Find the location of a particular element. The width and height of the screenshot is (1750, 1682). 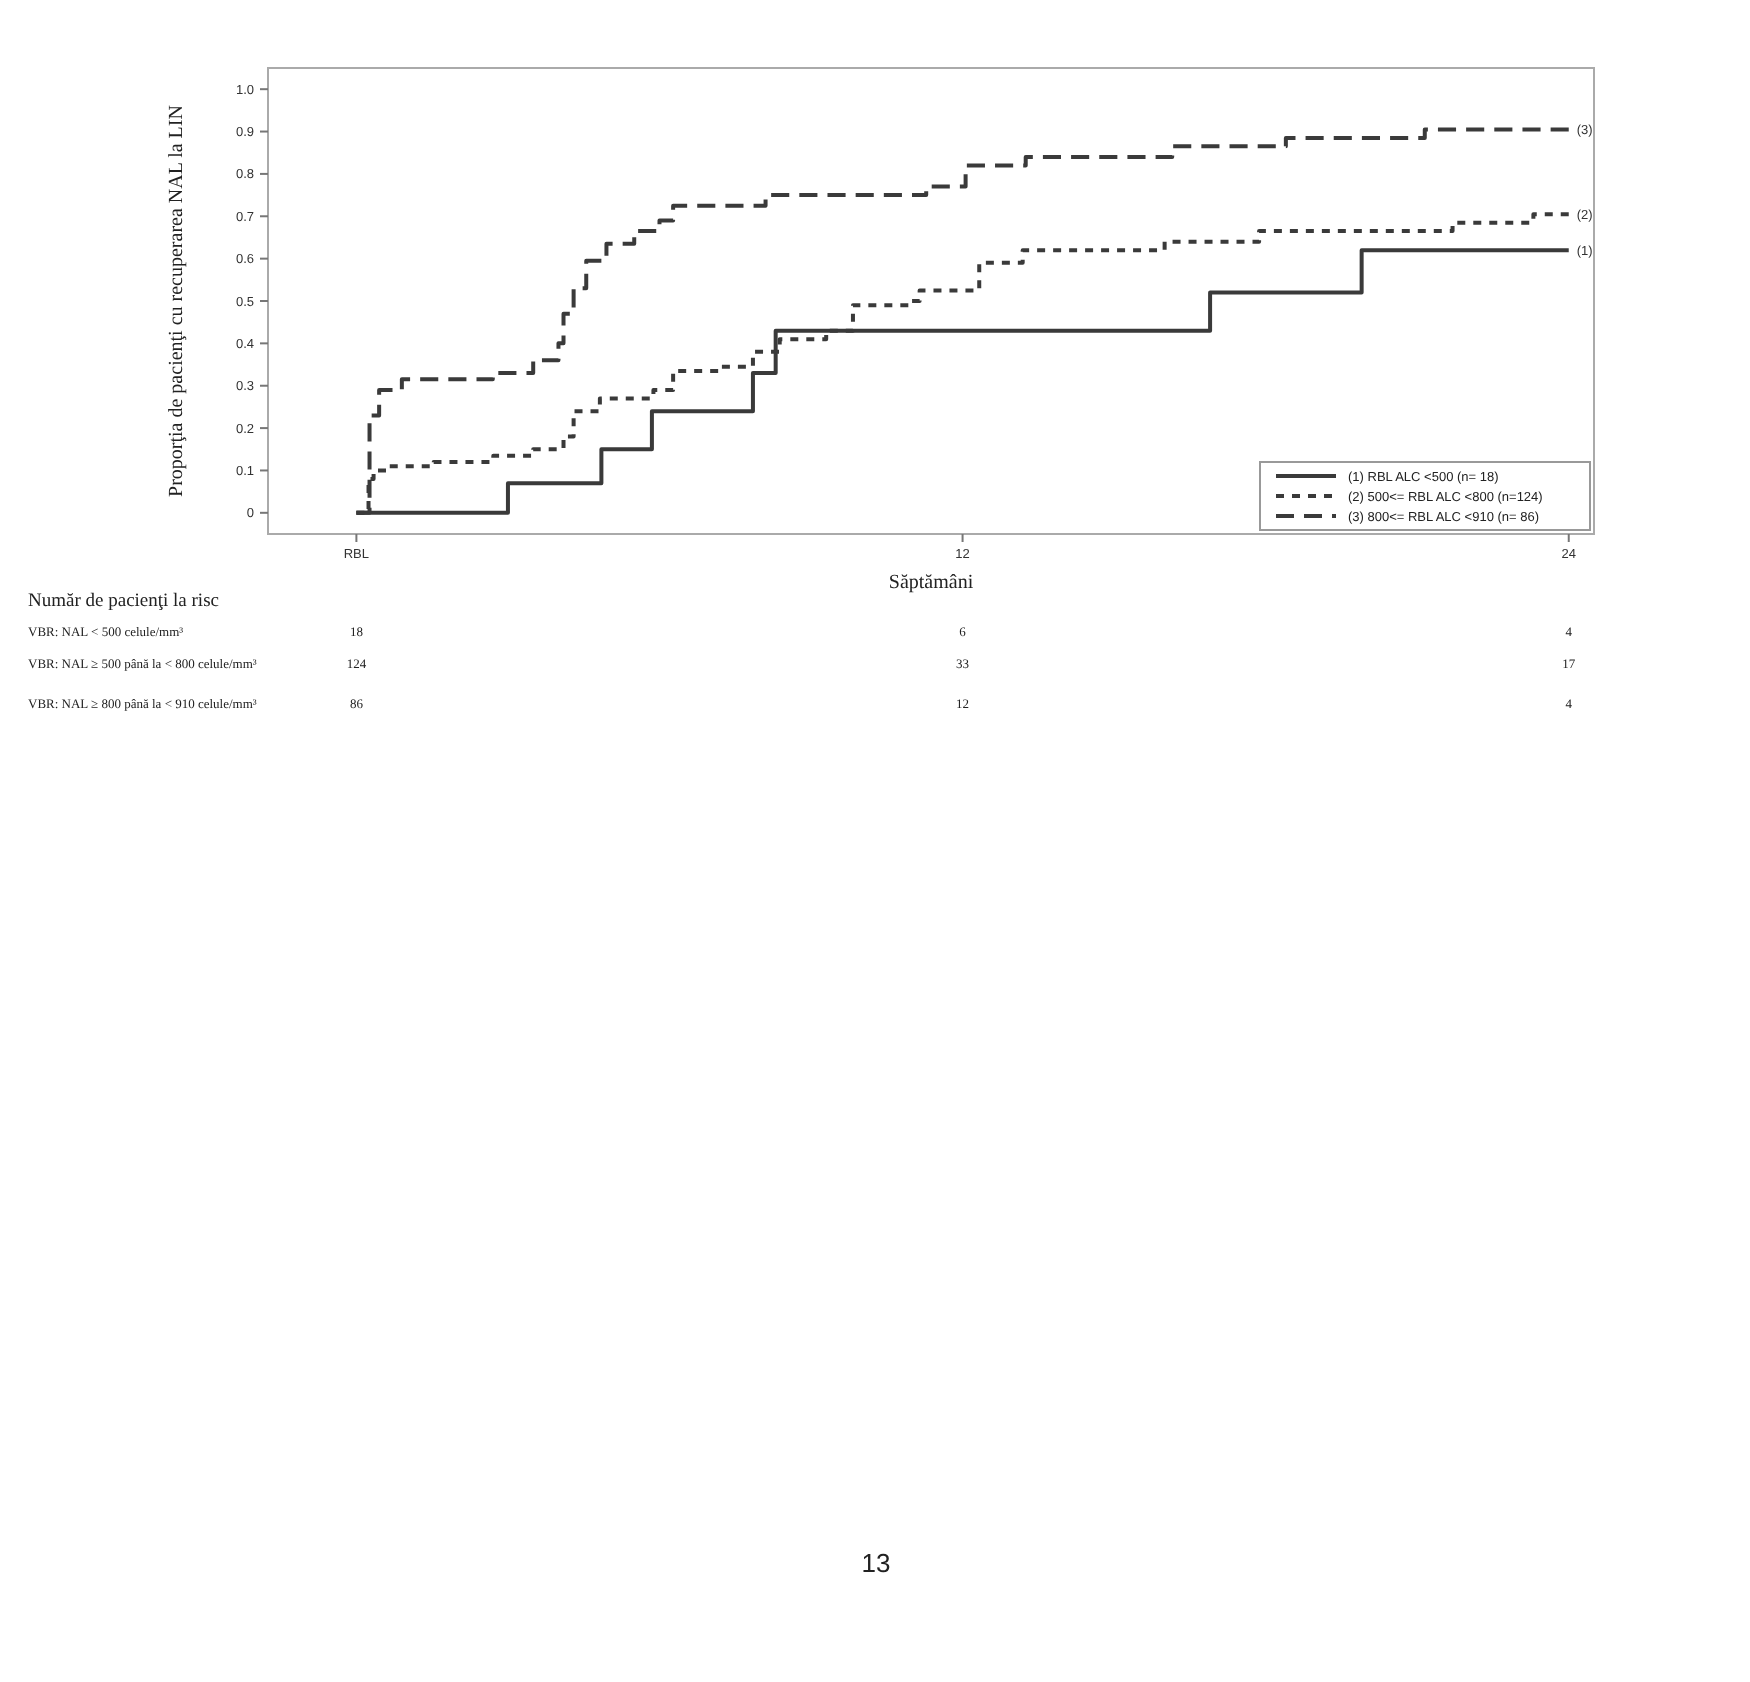

y-axis-title: Proporţia de pacienţi cu recuperarea NAL la LIN is located at coordinates (177, 301).